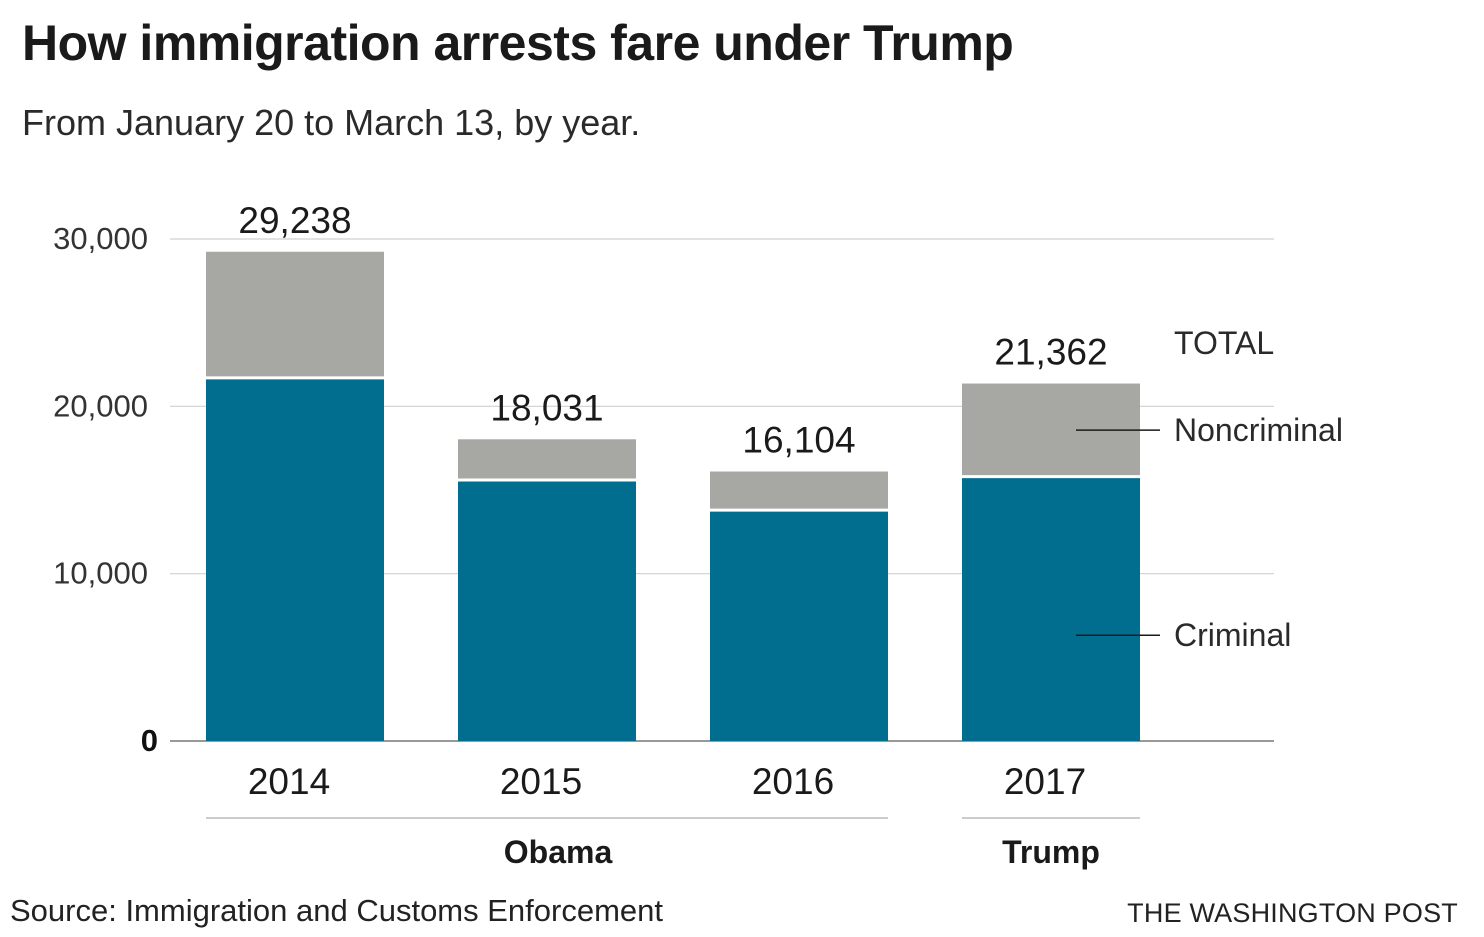  Describe the element at coordinates (331, 122) in the screenshot. I see `chart-subtitle: From January 20 to March 13, by year.` at that location.